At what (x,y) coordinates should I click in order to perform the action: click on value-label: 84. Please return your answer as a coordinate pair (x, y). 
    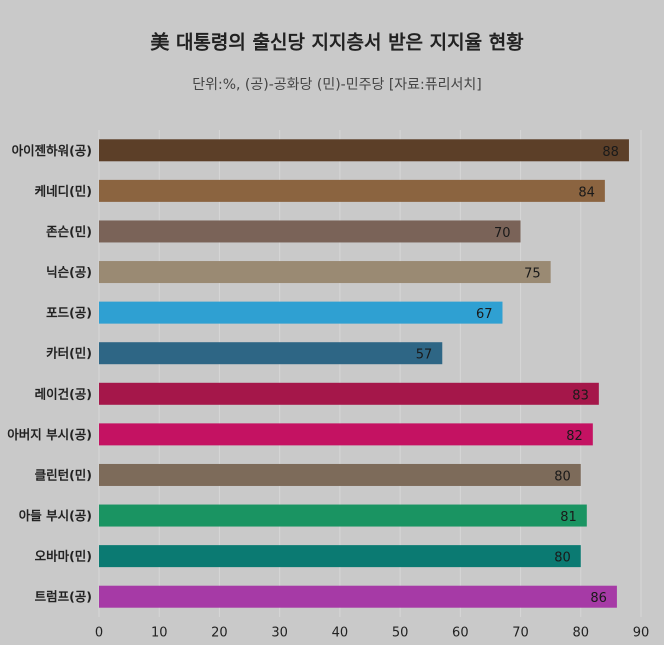
    Looking at the image, I should click on (586, 192).